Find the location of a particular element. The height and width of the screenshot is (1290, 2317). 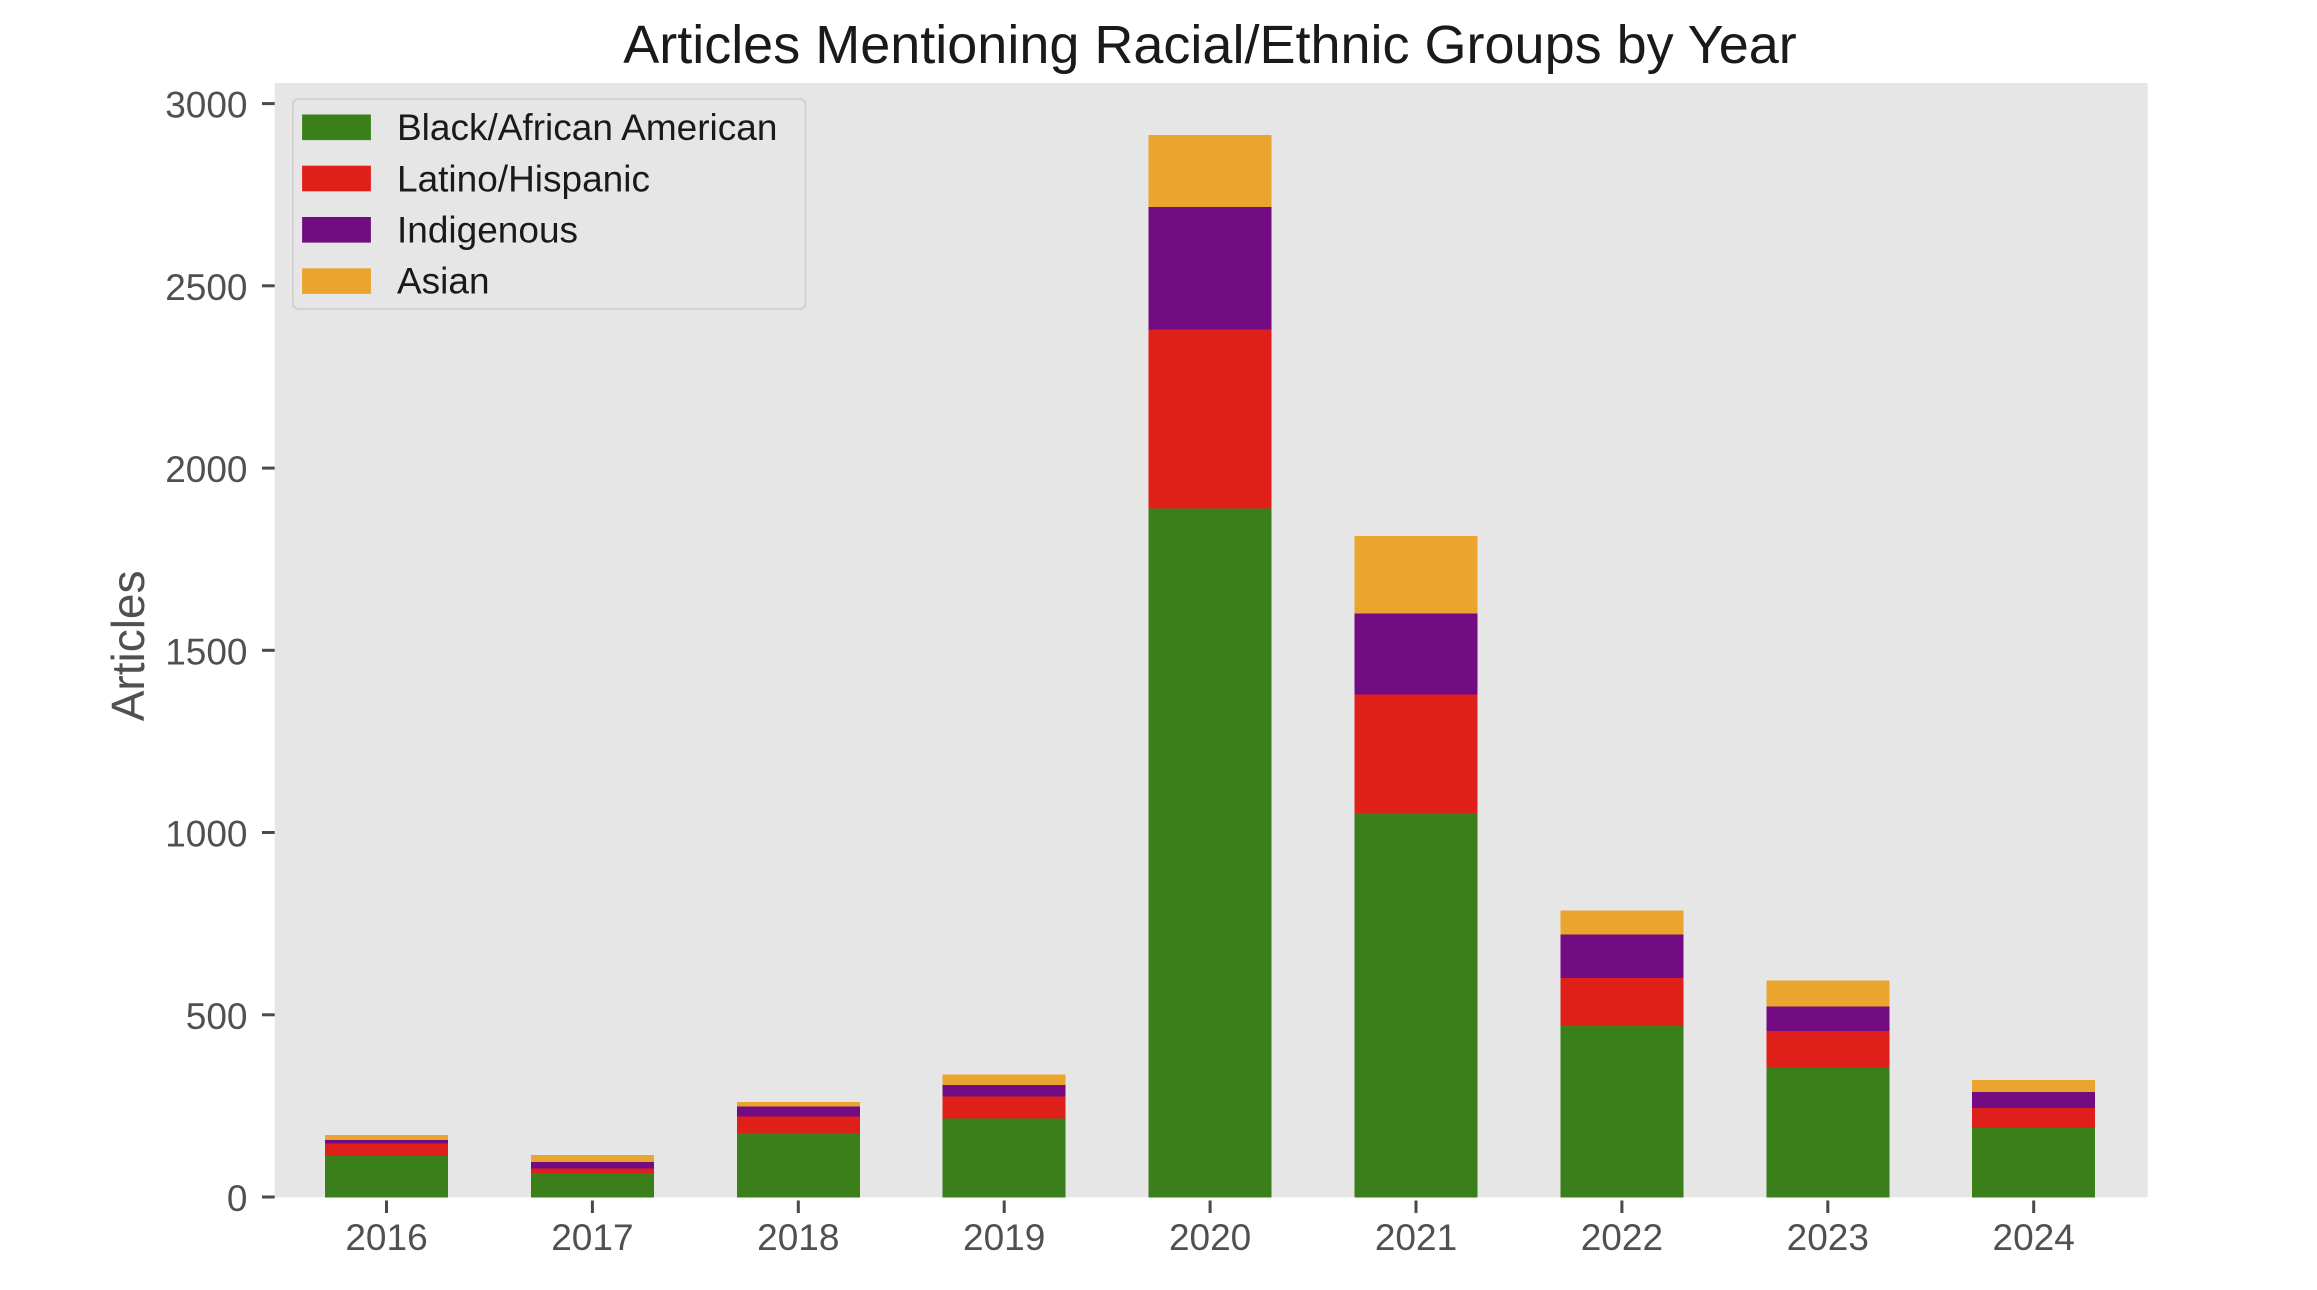

svg-text: 2018 is located at coordinates (798, 1237).